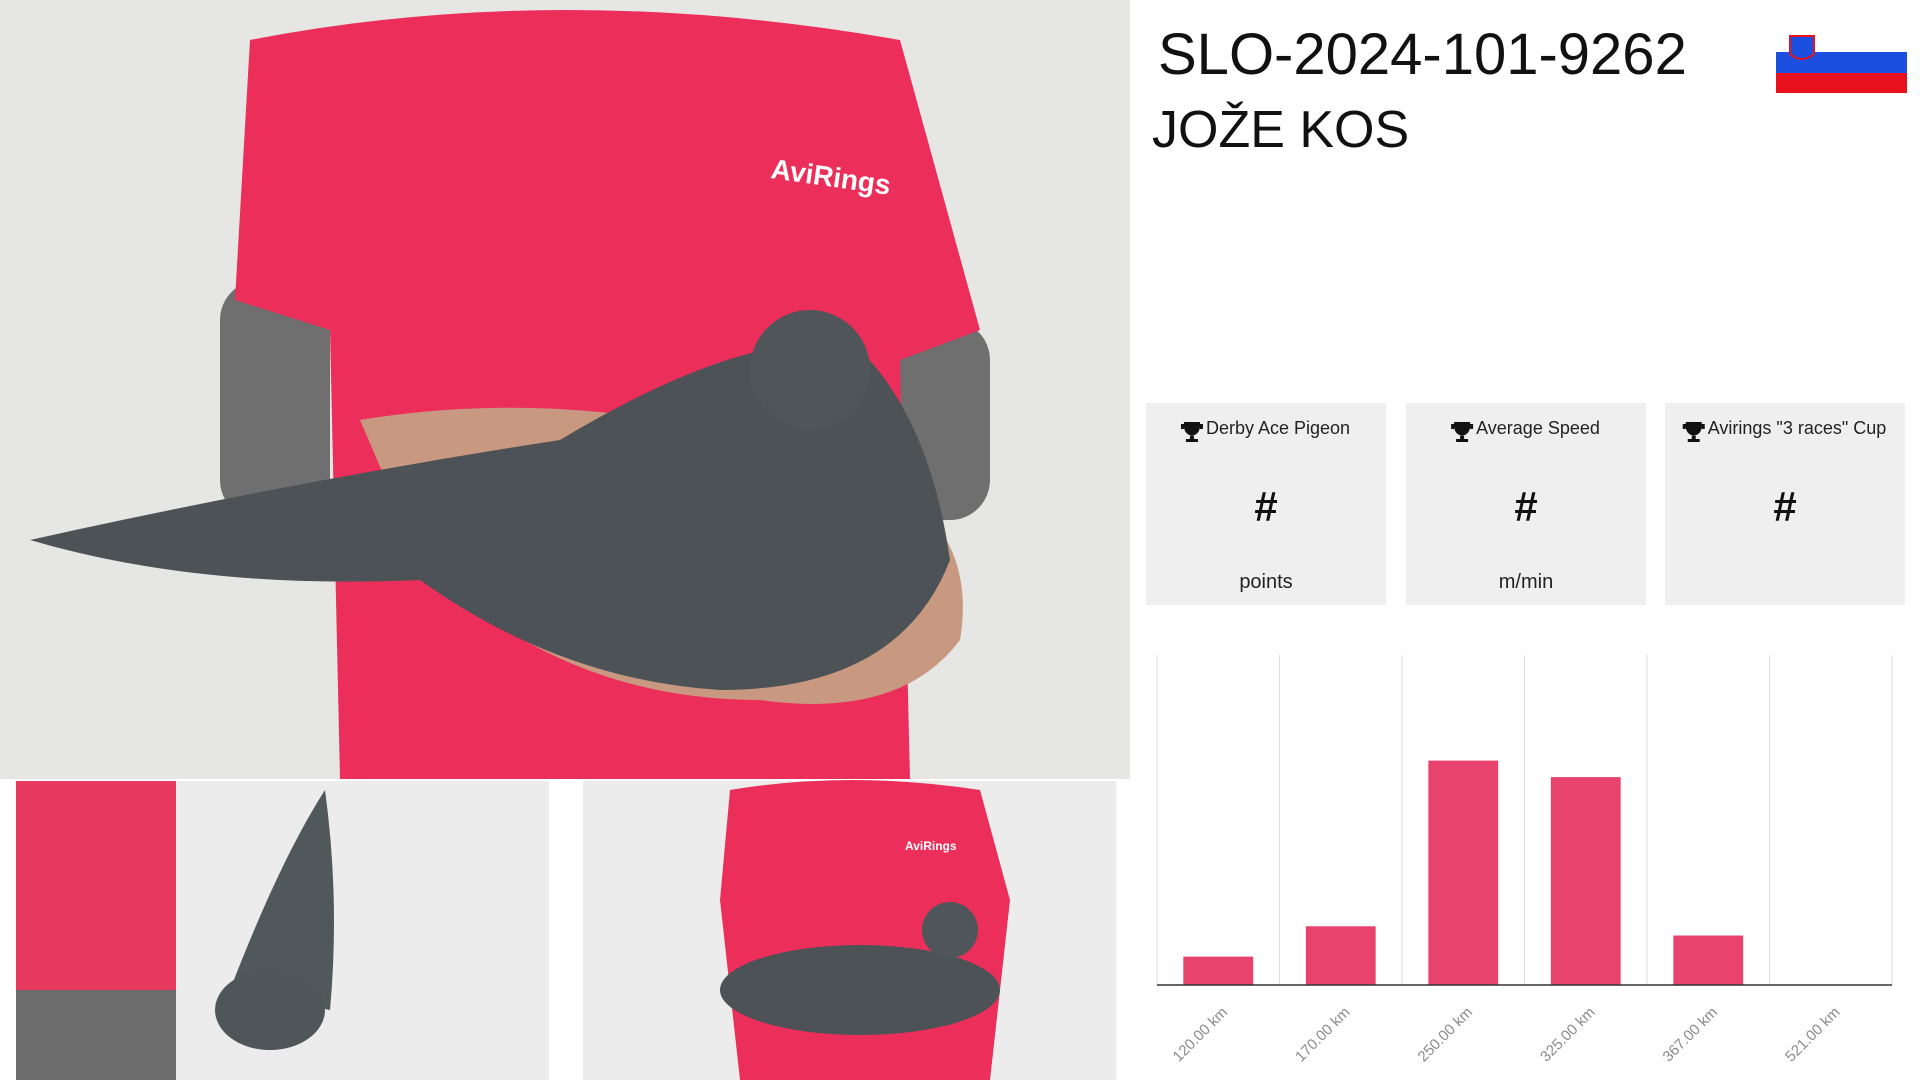  What do you see at coordinates (1568, 1035) in the screenshot?
I see `x-tick-label: 325.00 km` at bounding box center [1568, 1035].